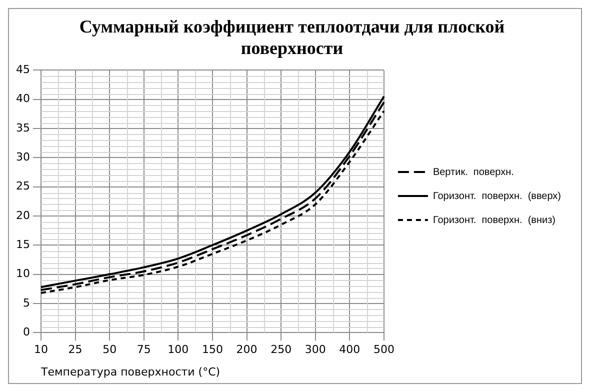  What do you see at coordinates (315, 349) in the screenshot?
I see `x-tick-label: 300` at bounding box center [315, 349].